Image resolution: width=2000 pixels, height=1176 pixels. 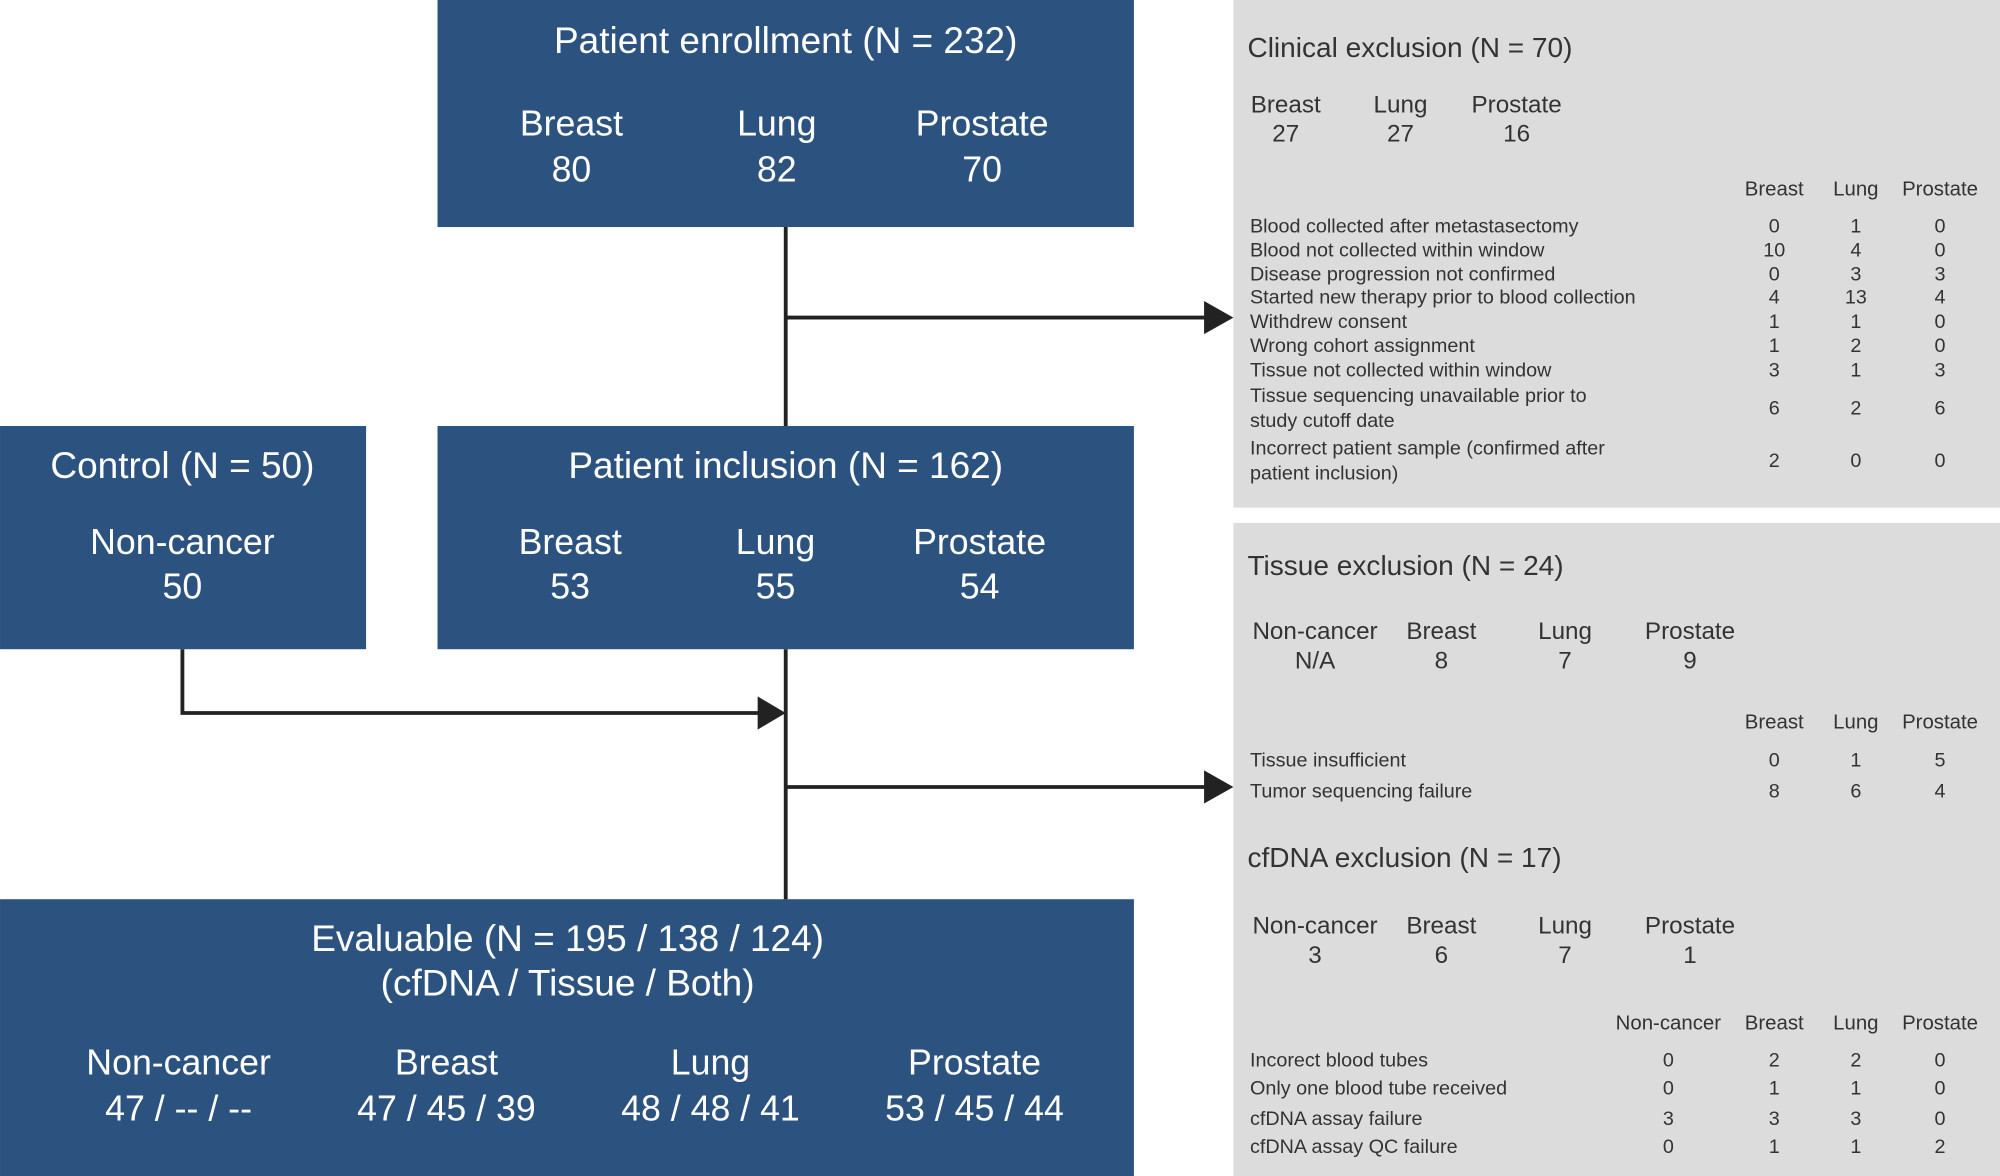 I want to click on cell-value: 5, so click(x=1940, y=761).